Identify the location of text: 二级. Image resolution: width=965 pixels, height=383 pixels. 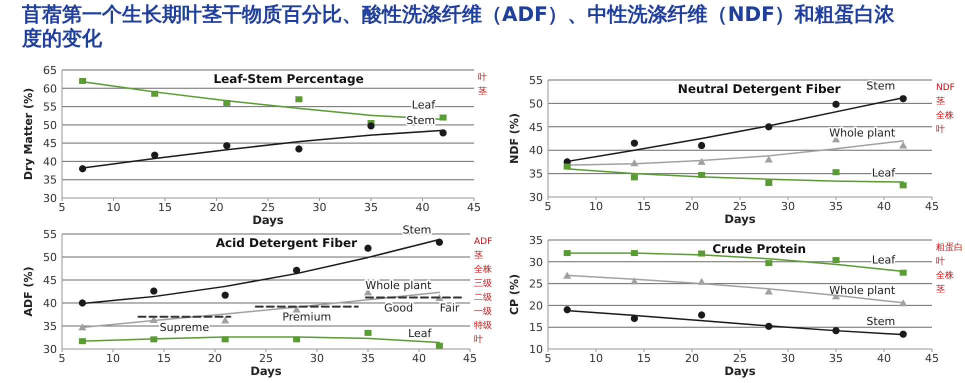
(483, 297).